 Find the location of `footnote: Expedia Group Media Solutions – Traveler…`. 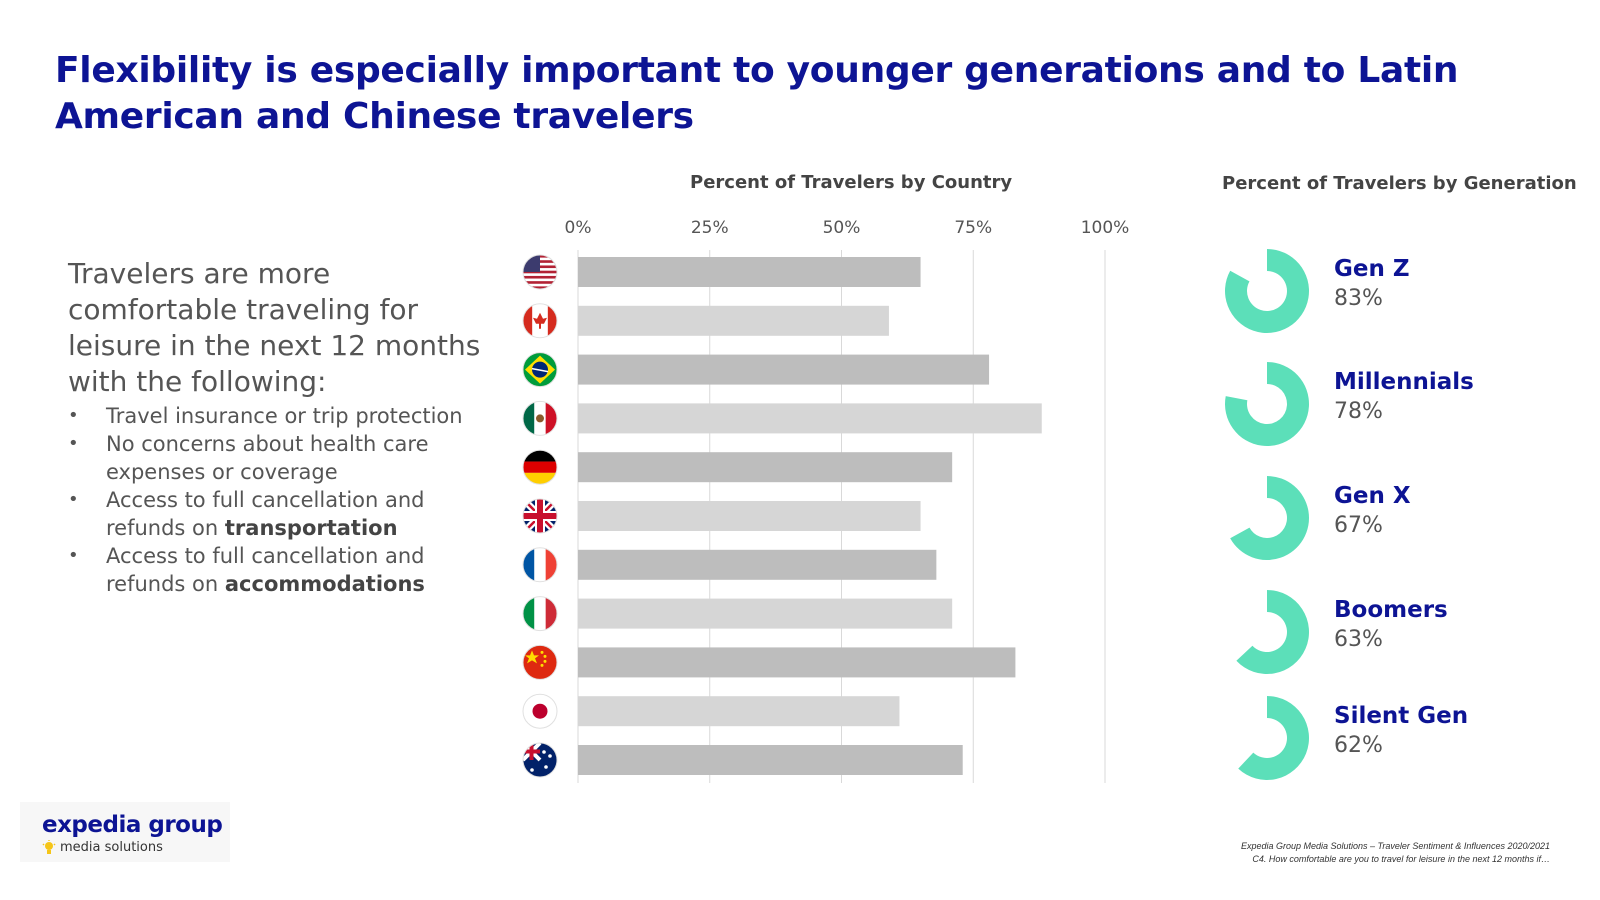

footnote: Expedia Group Media Solutions – Traveler… is located at coordinates (1395, 853).